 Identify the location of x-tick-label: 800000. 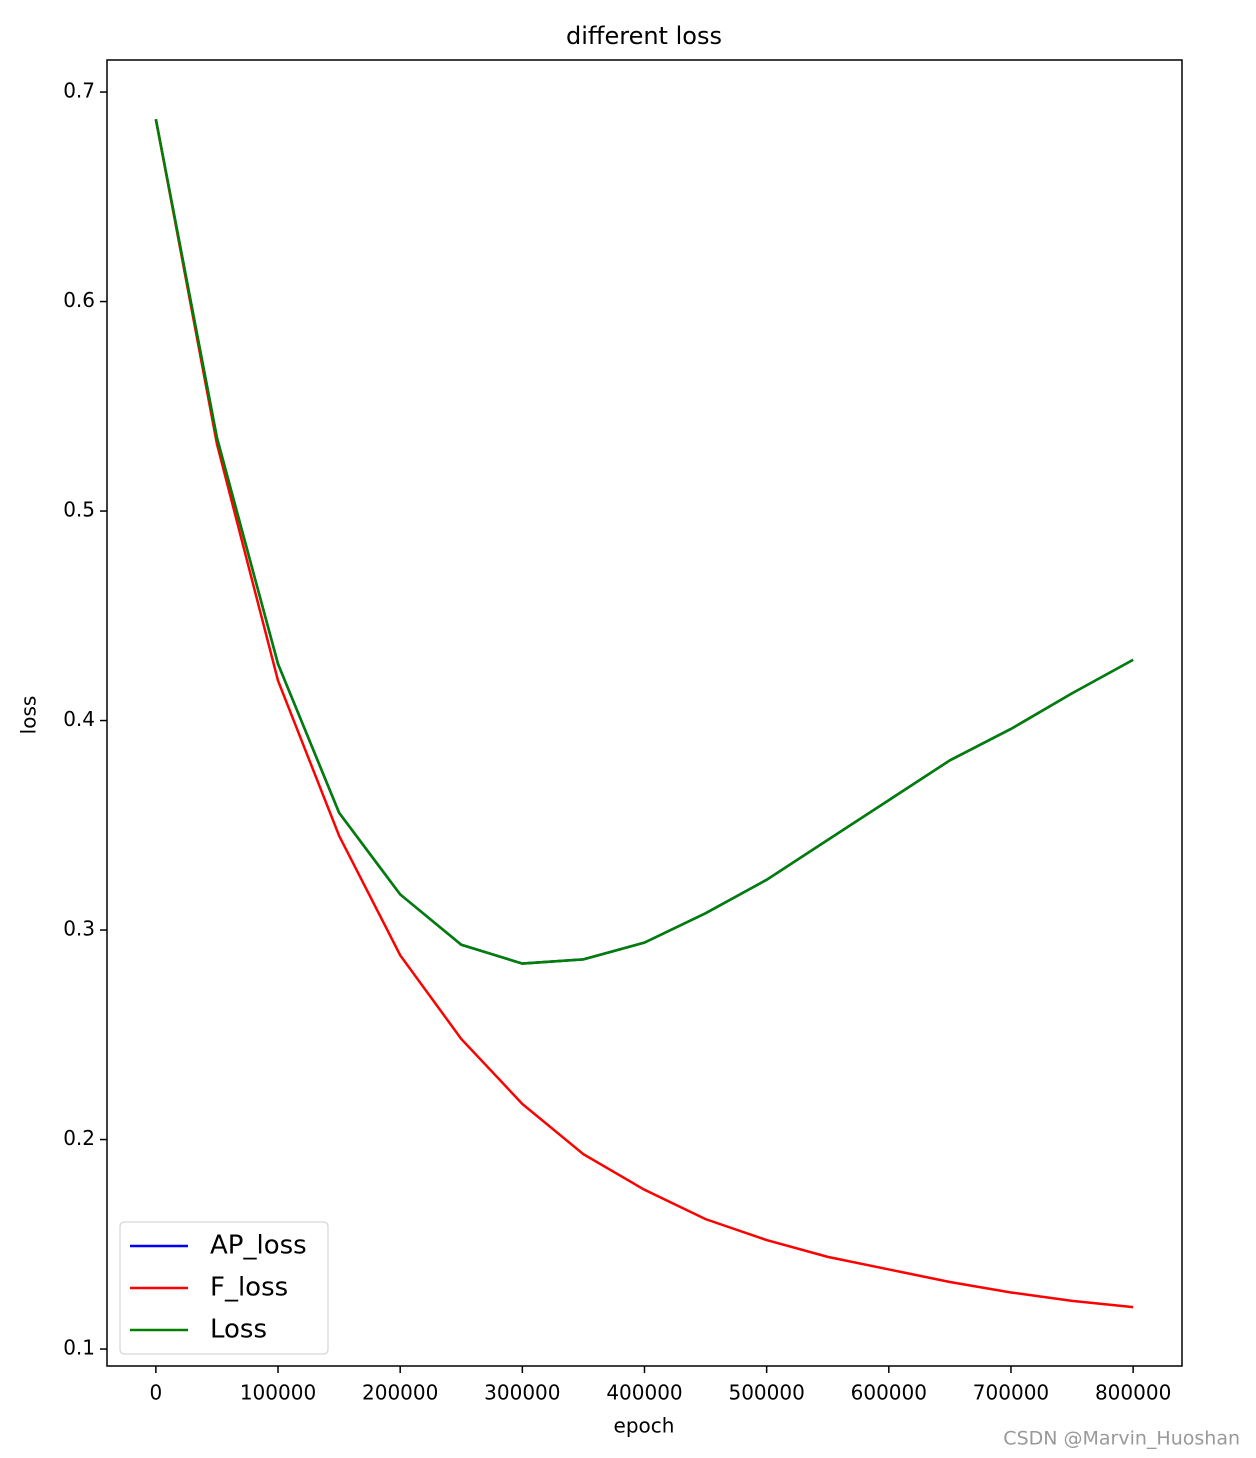
(1133, 1393).